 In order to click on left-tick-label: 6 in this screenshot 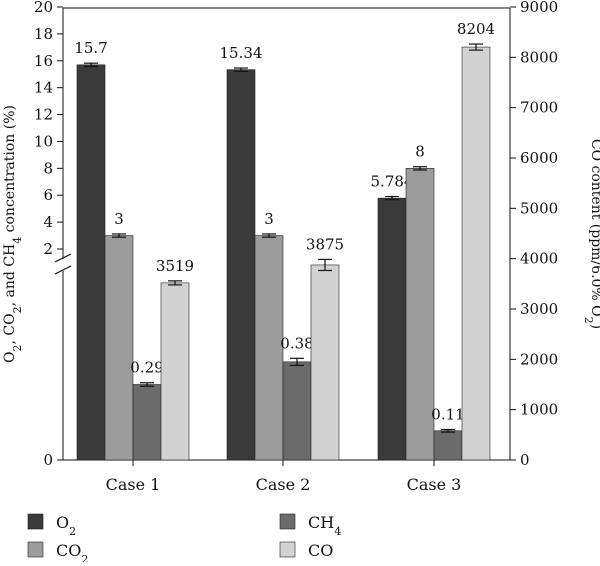, I will do `click(48, 195)`.